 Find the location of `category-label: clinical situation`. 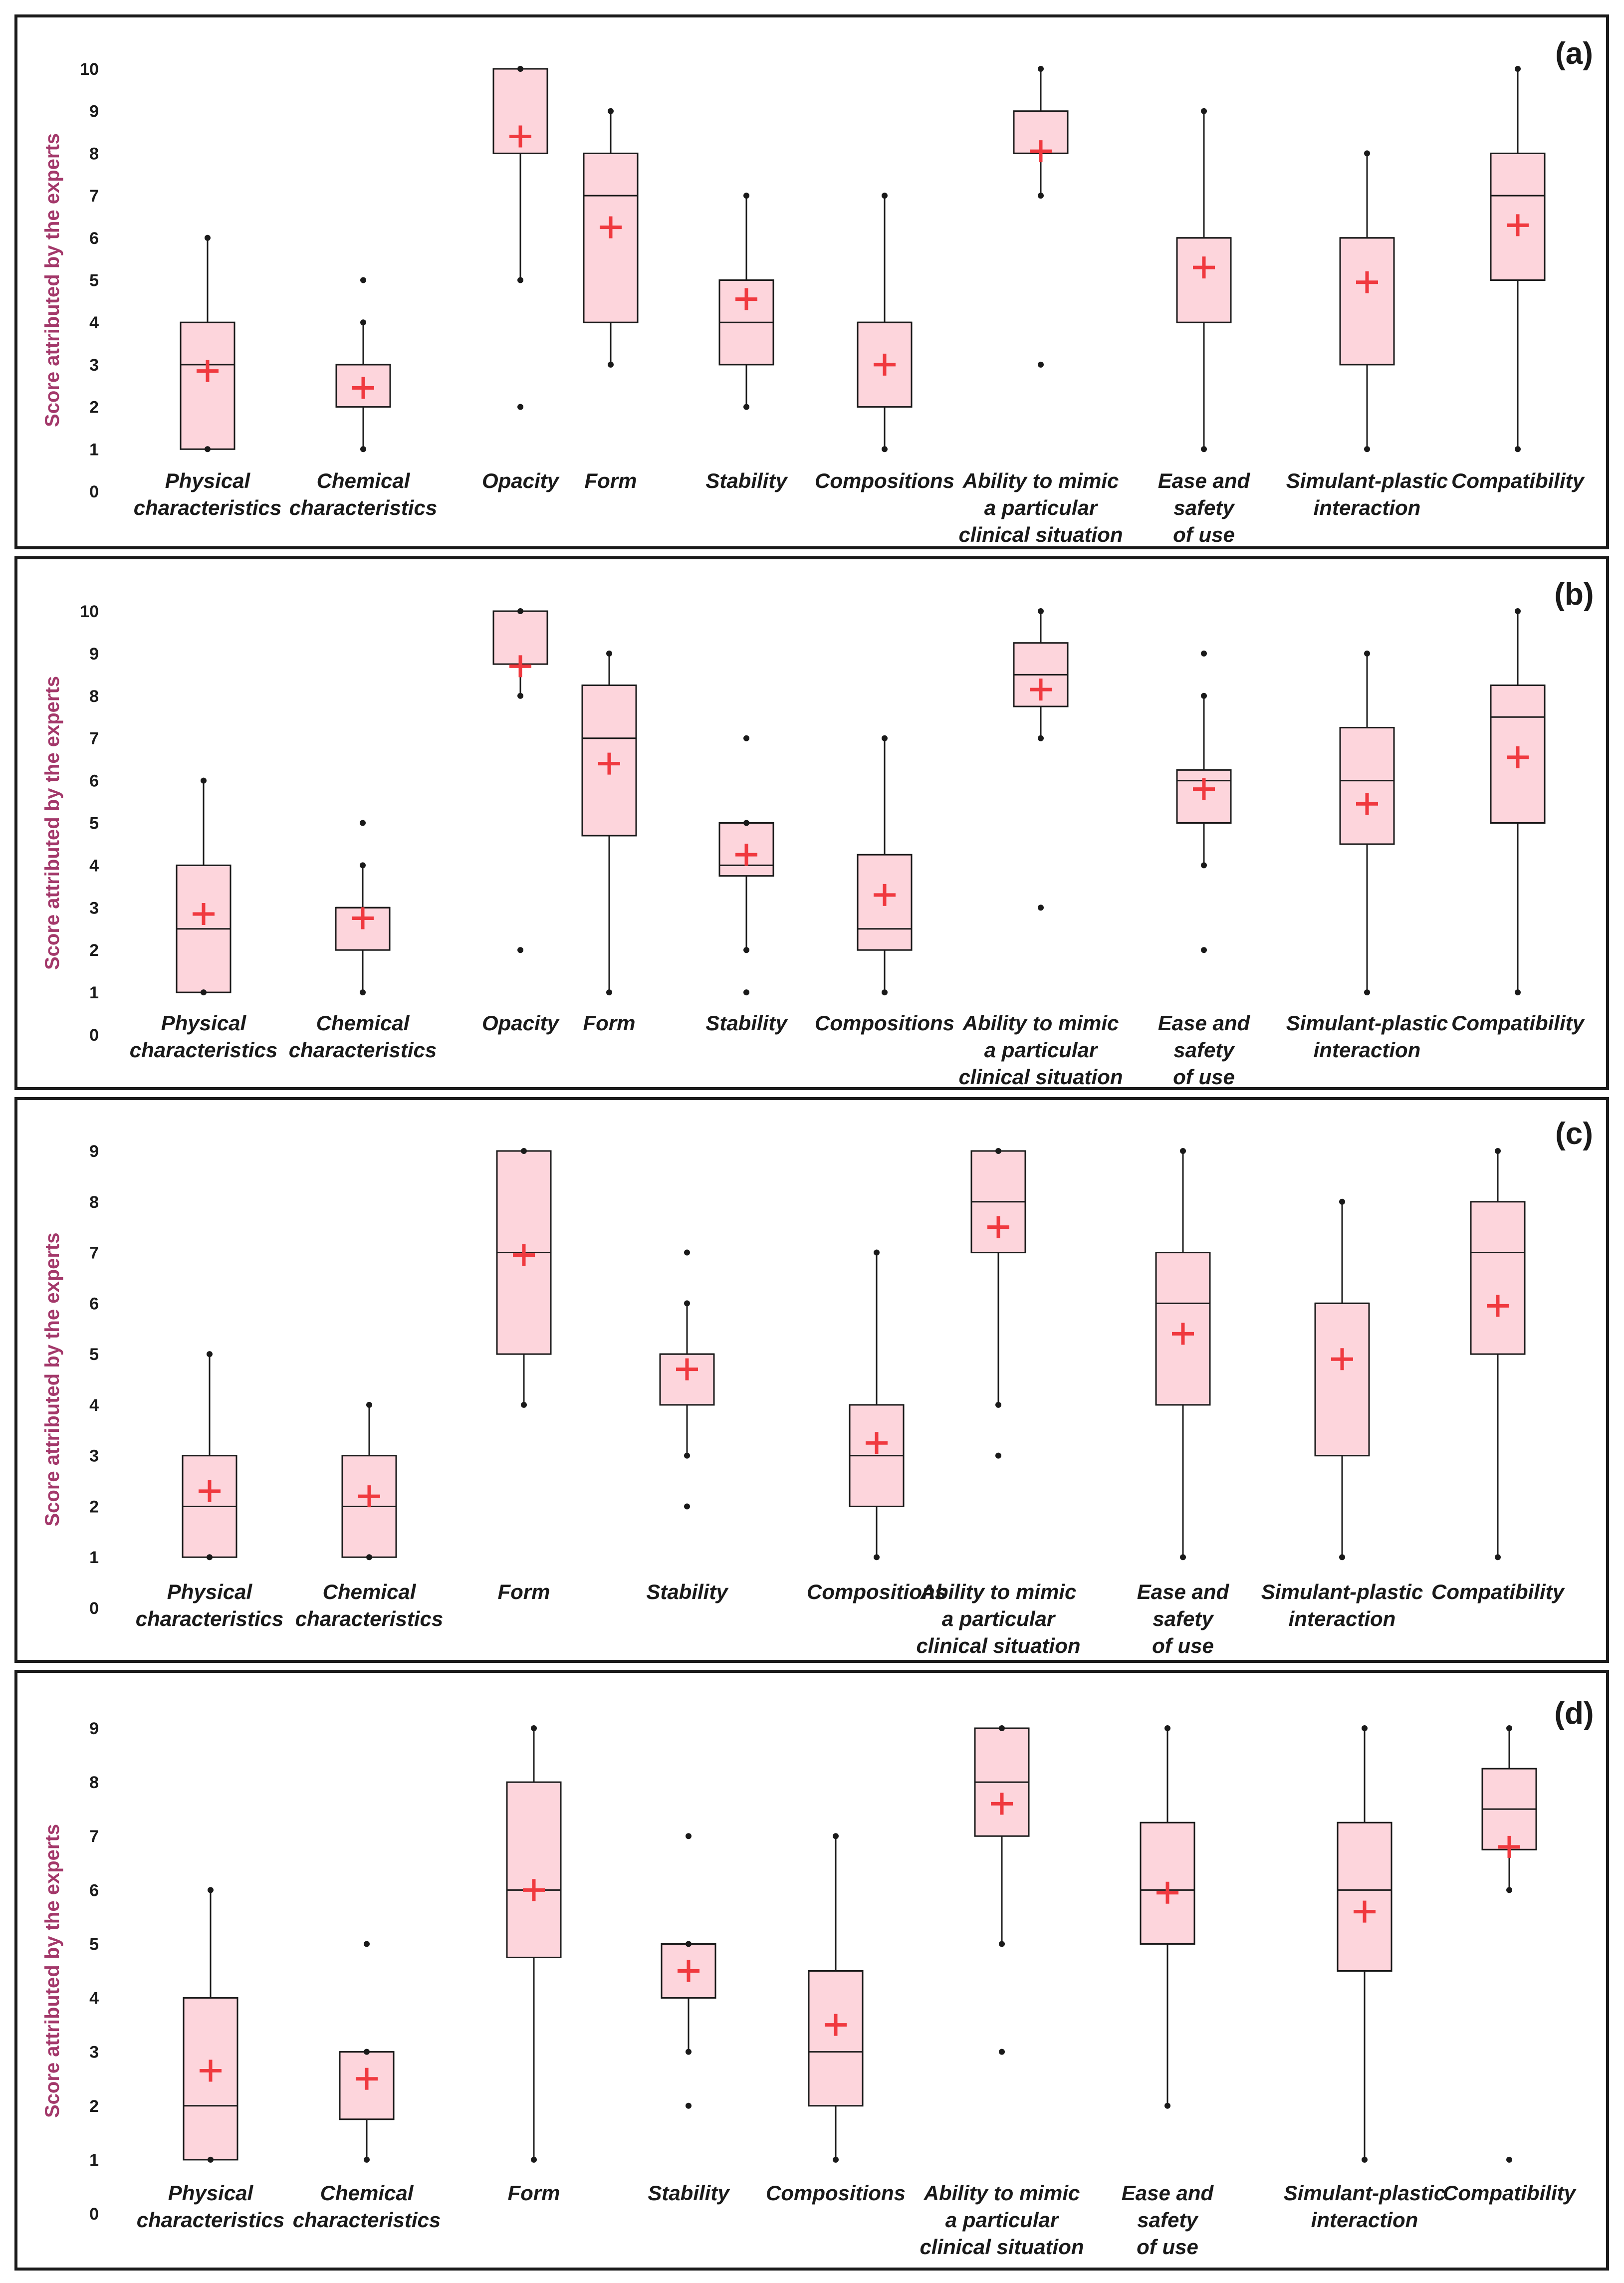

category-label: clinical situation is located at coordinates (1002, 2247).